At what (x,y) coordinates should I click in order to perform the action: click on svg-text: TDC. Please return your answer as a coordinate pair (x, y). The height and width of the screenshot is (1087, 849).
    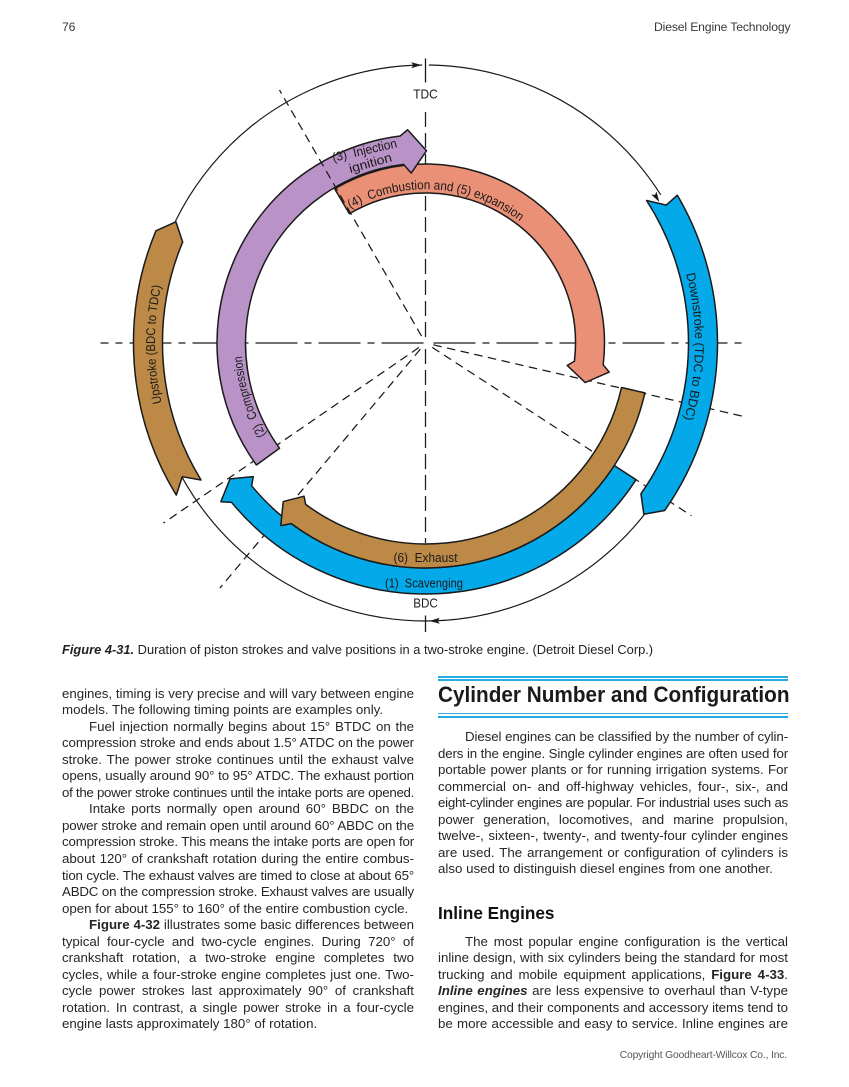
    Looking at the image, I should click on (425, 95).